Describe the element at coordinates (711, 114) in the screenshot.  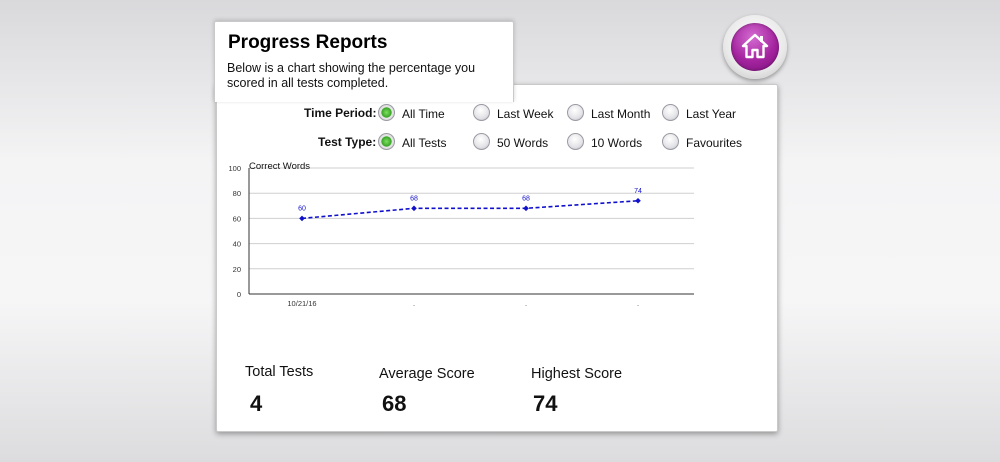
I see `radio-time-year-label: Last Year` at that location.